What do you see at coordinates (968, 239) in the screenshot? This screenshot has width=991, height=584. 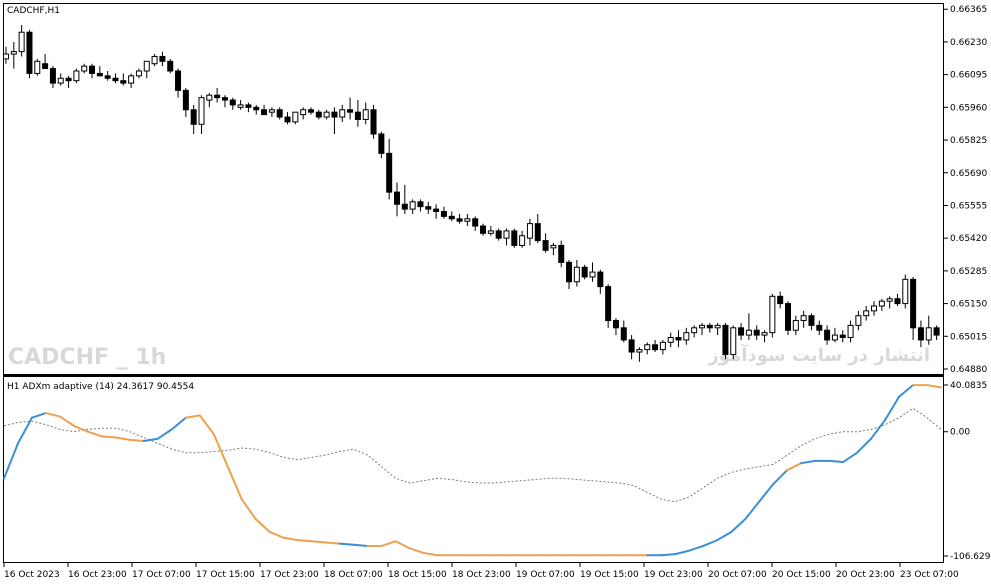 I see `price-tick-label: 0.65420` at bounding box center [968, 239].